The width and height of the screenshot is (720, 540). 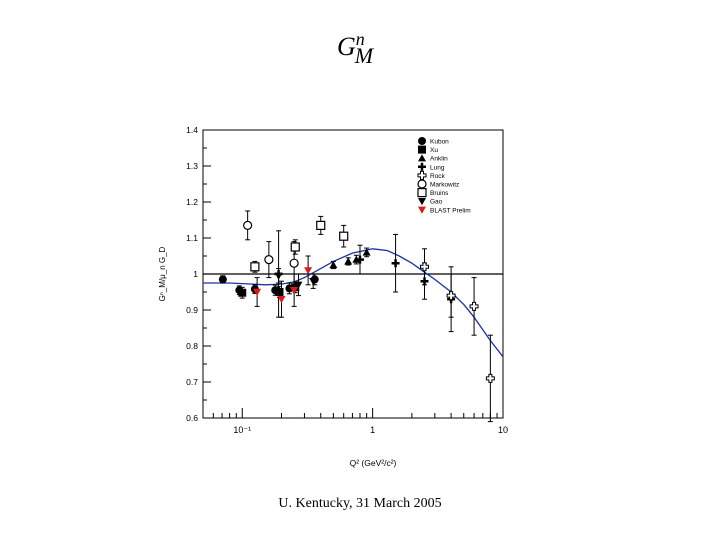 I want to click on legend-entry: Lung, so click(x=437, y=167).